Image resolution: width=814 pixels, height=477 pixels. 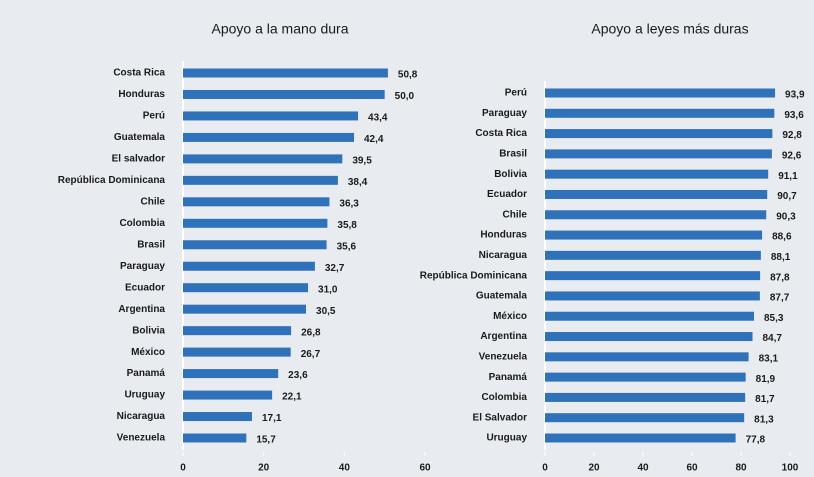 What do you see at coordinates (786, 216) in the screenshot?
I see `value-label: 90,3` at bounding box center [786, 216].